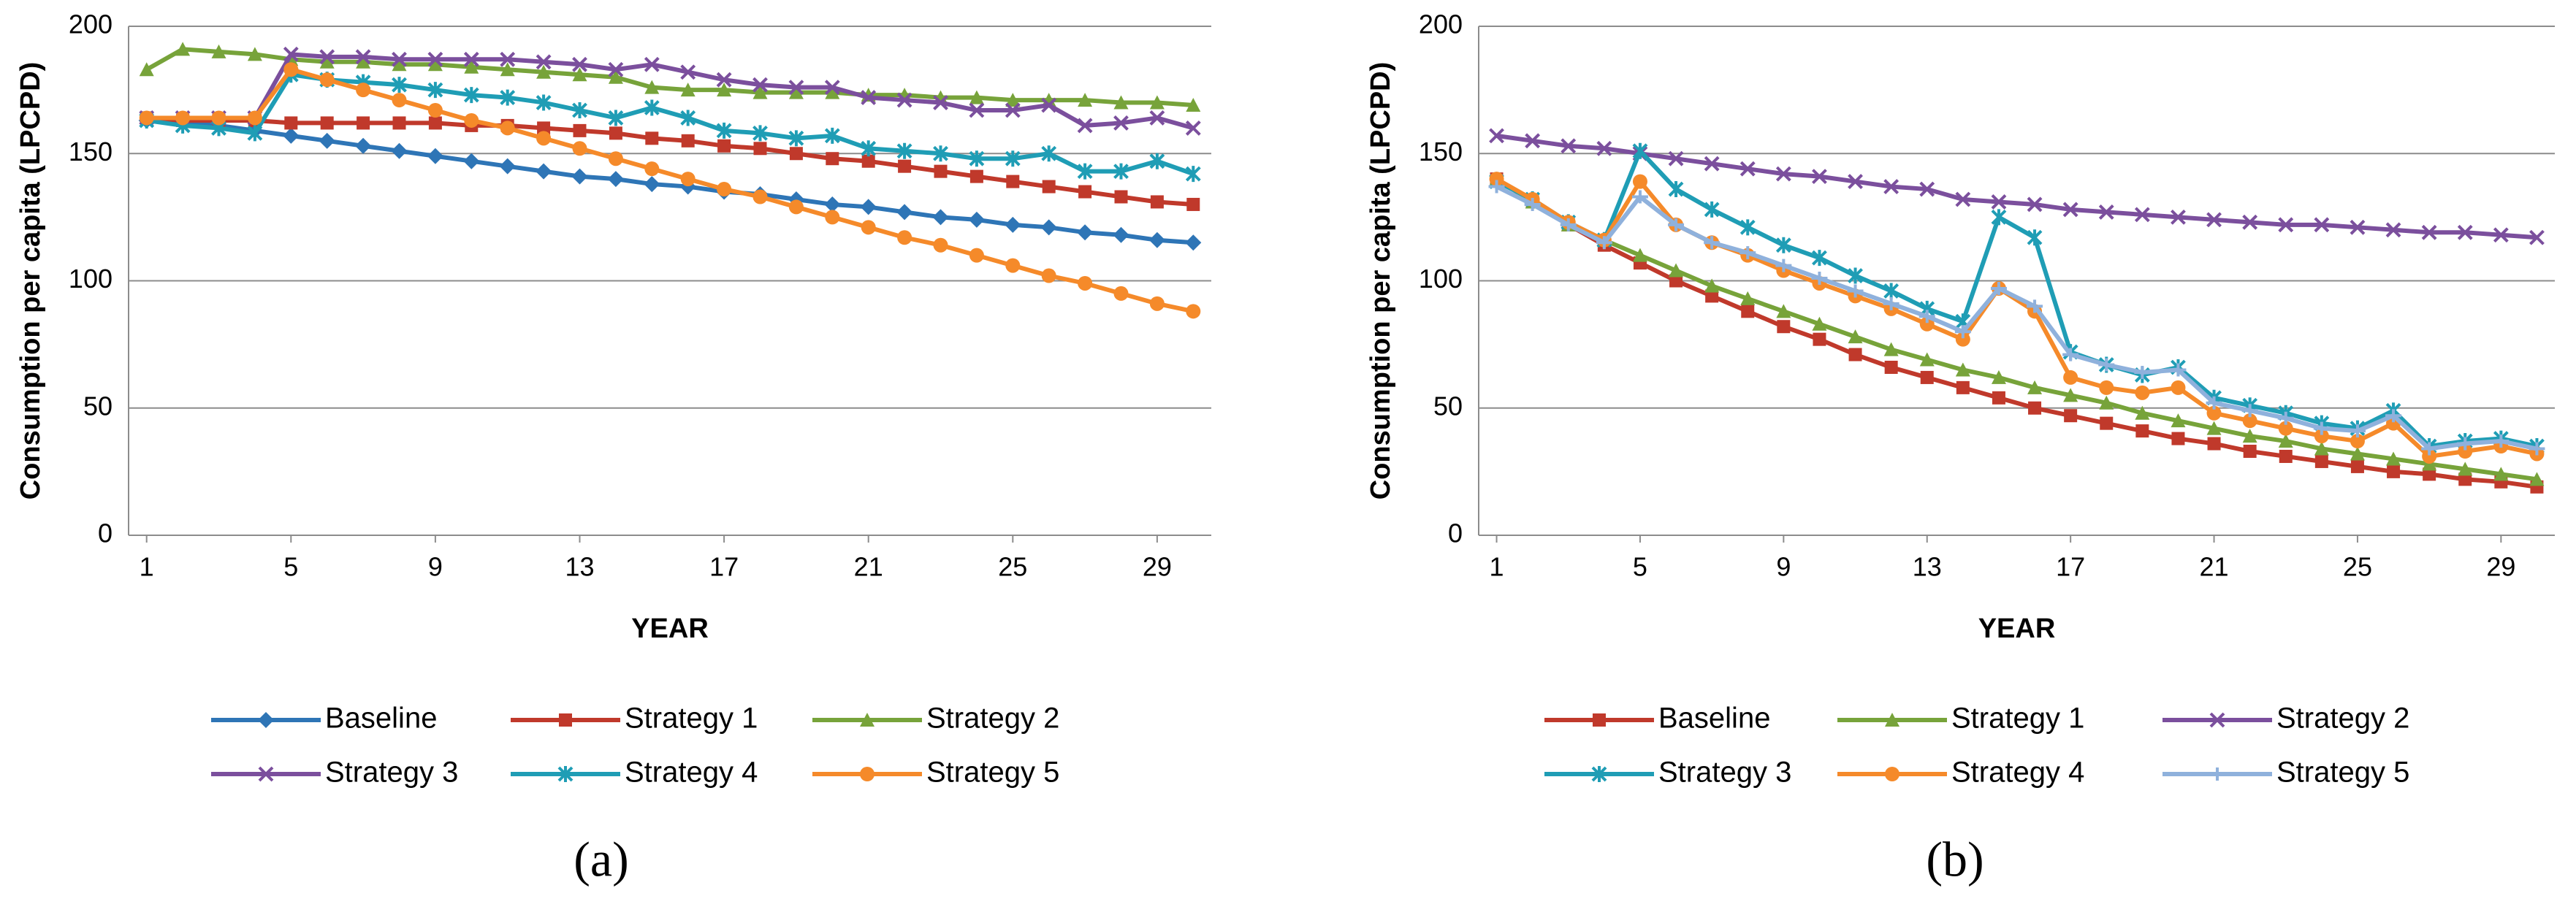 The height and width of the screenshot is (915, 2576). What do you see at coordinates (1714, 718) in the screenshot?
I see `legend-label: Baseline` at bounding box center [1714, 718].